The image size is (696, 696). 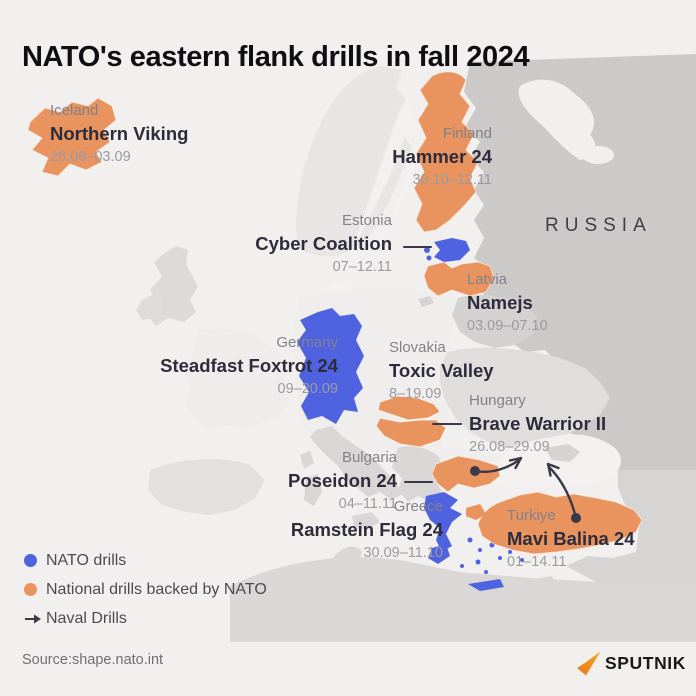 I want to click on balkans, so click(x=418, y=474).